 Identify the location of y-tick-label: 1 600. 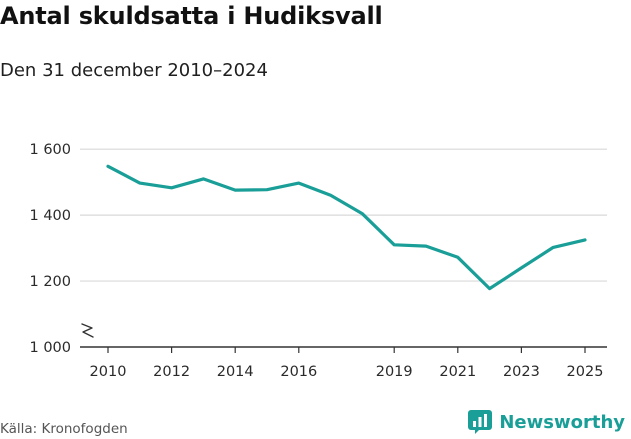
(50, 150).